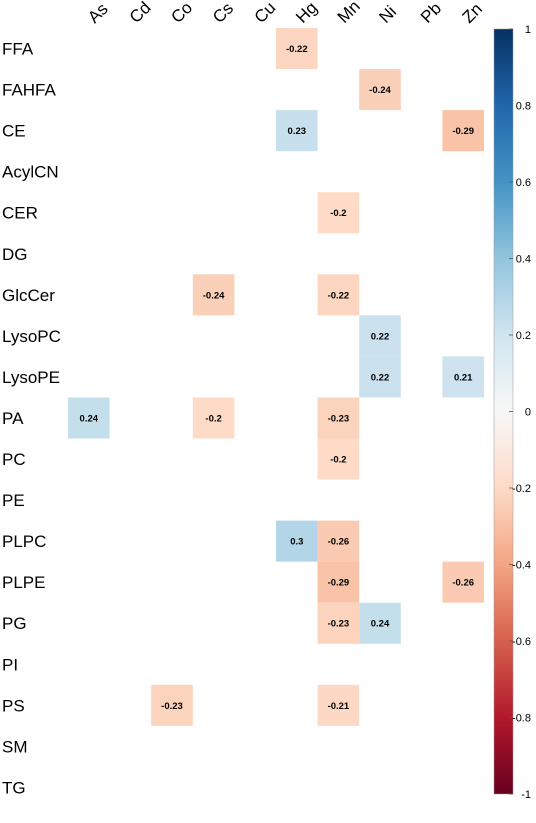  I want to click on cell-value-label: -0.21, so click(339, 706).